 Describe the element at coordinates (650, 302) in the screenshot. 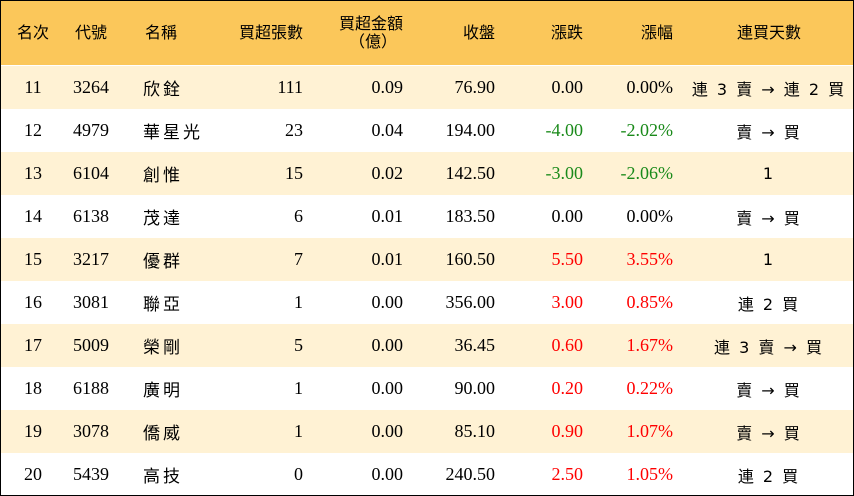

I see `pct-cell-text: 0.85%` at that location.